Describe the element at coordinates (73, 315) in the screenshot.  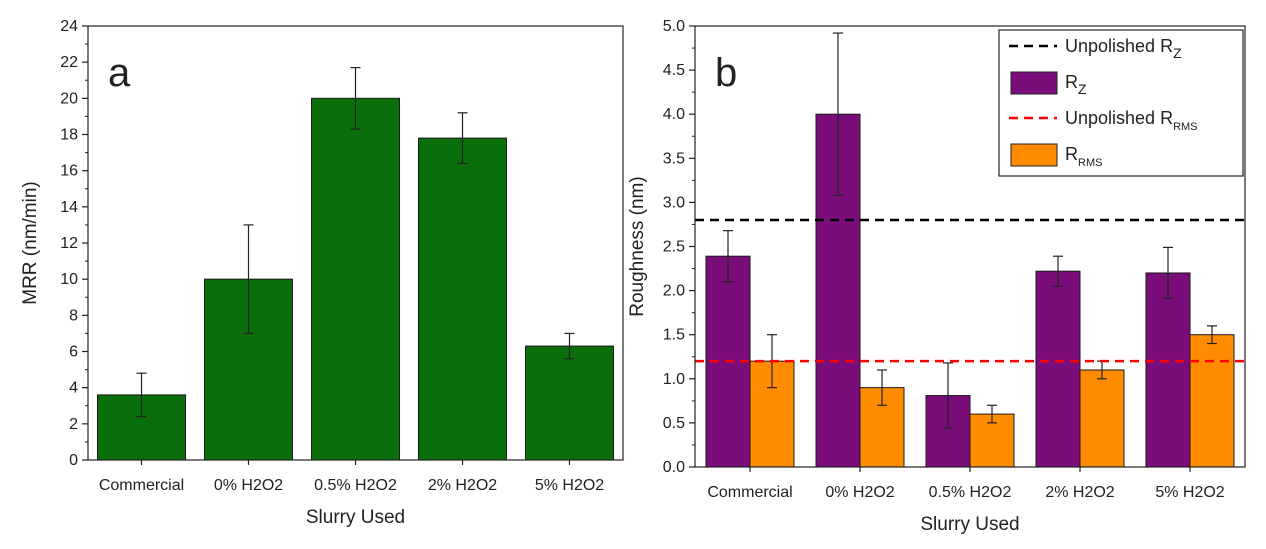
I see `y-tick-label: 8` at that location.